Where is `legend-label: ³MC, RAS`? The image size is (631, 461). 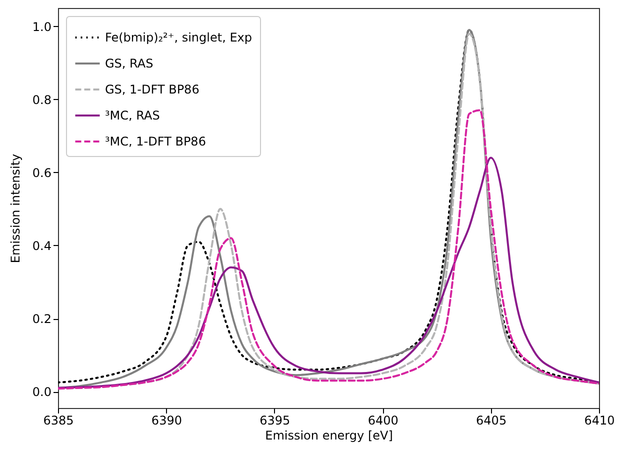 legend-label: ³MC, RAS is located at coordinates (132, 115).